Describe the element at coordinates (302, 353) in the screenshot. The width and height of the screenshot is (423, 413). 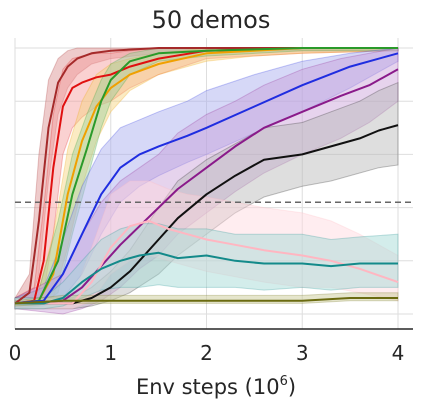
I see `x-tick-label: 3` at that location.